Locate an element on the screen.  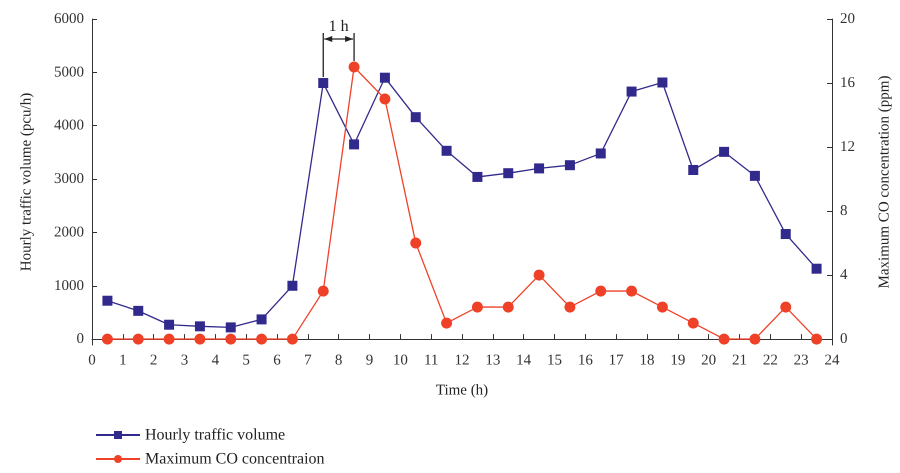
x-tick-label: 3 is located at coordinates (184, 360).